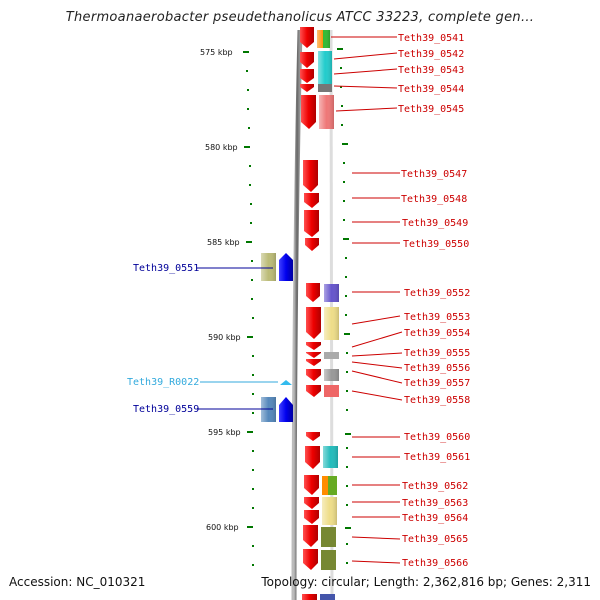 The width and height of the screenshot is (600, 600). Describe the element at coordinates (435, 503) in the screenshot. I see `gene-label: Teth39_0563` at that location.